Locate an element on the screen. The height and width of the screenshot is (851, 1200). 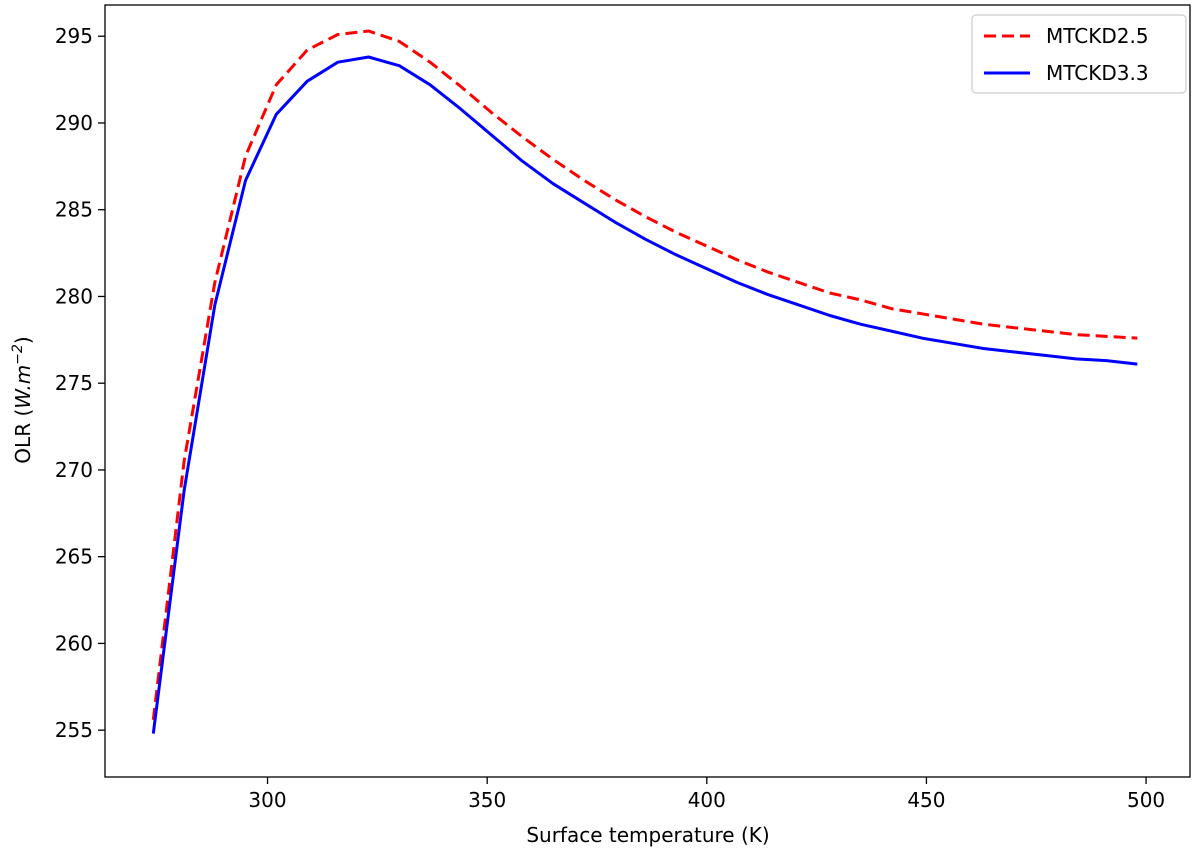
y-tick-label: 255 is located at coordinates (74, 730).